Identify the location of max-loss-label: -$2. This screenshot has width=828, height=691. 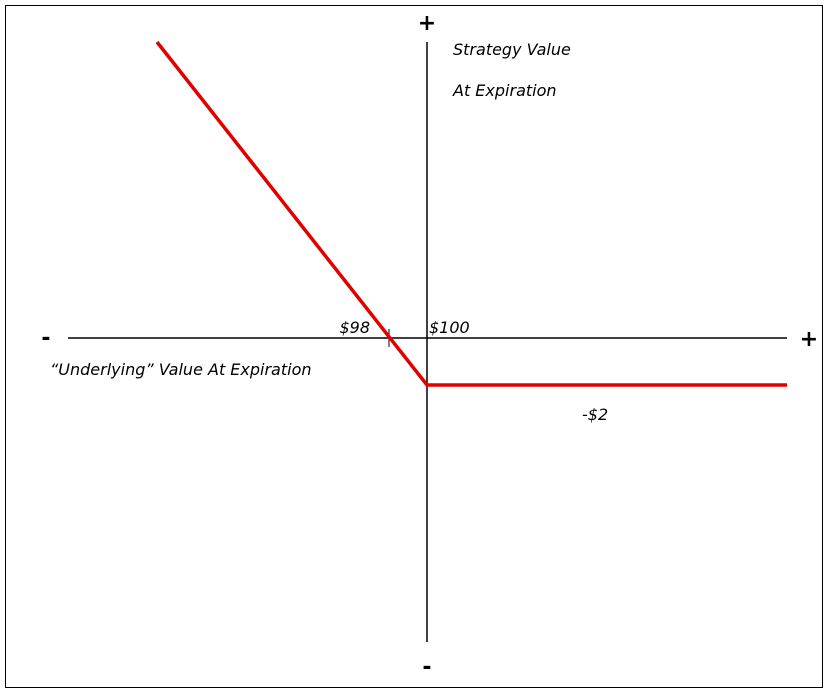
(595, 414).